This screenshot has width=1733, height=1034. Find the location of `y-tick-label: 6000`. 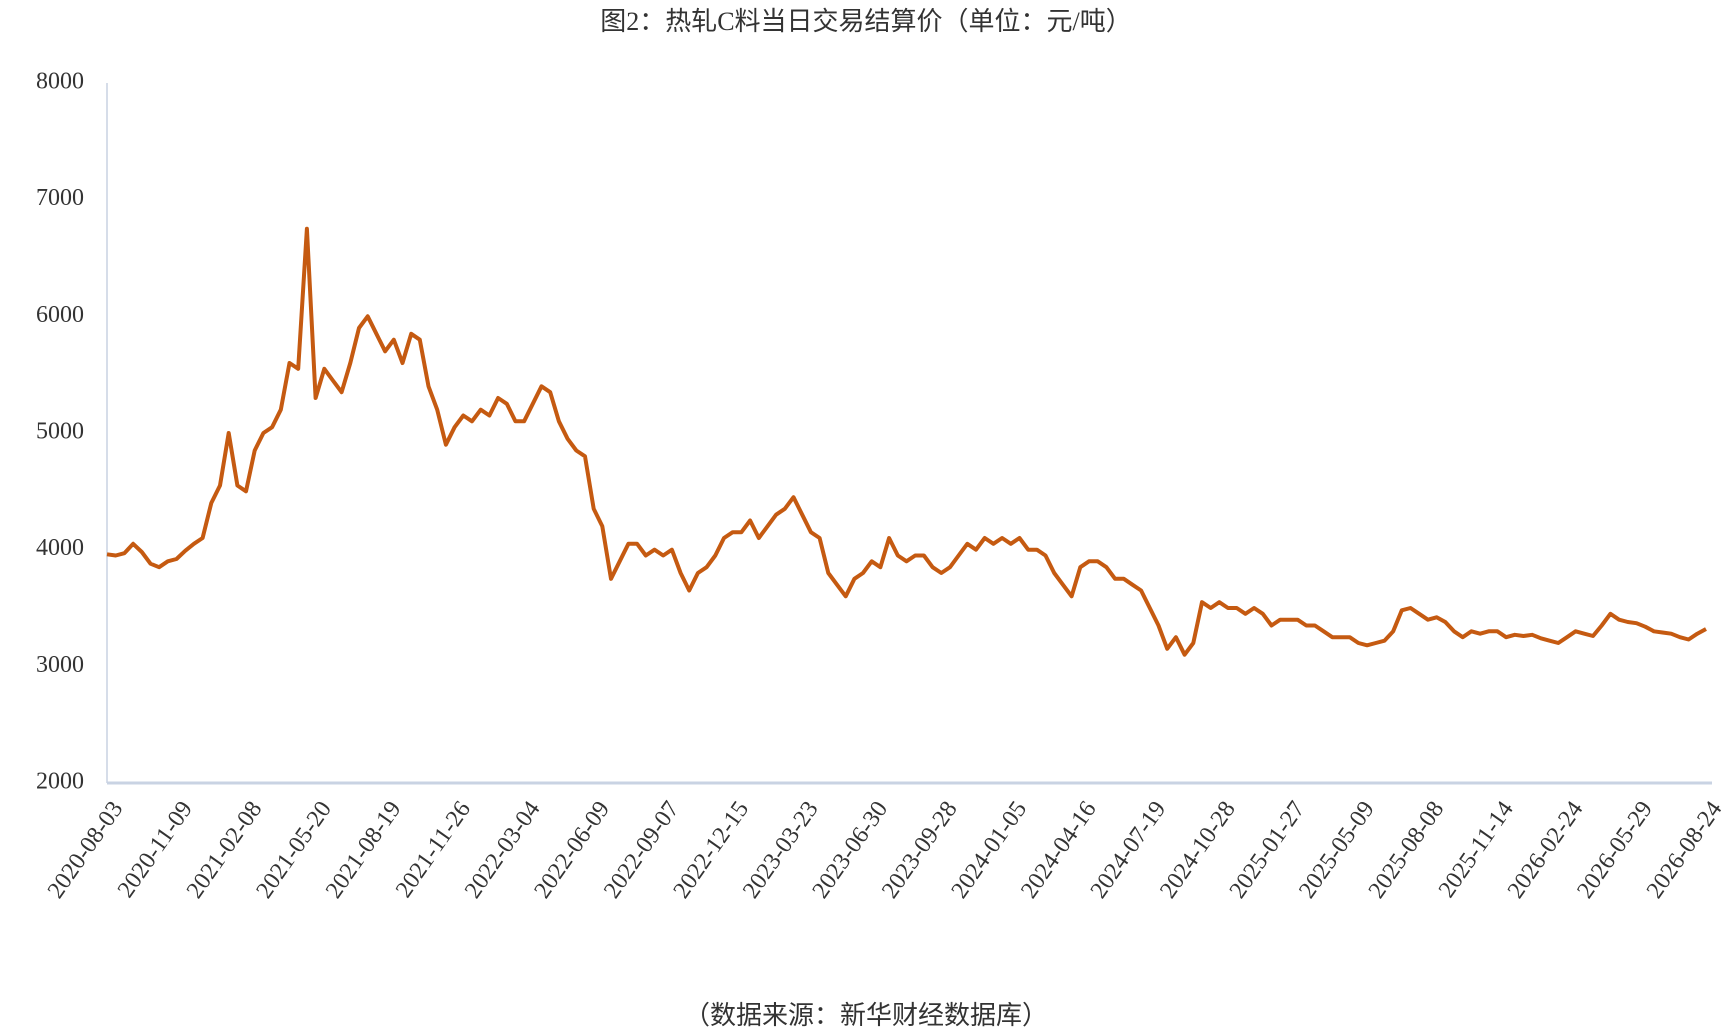

y-tick-label: 6000 is located at coordinates (60, 315).